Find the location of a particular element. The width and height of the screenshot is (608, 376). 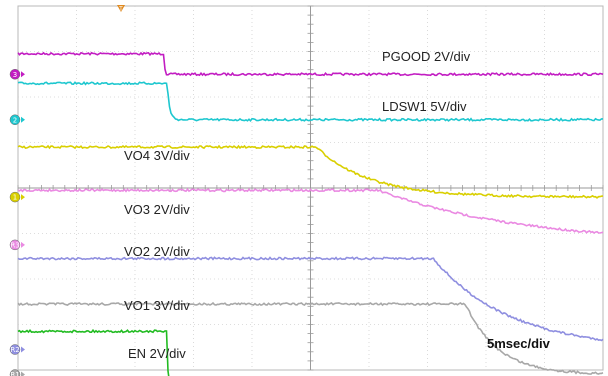

trace-label-en: EN 2V/div is located at coordinates (157, 353).